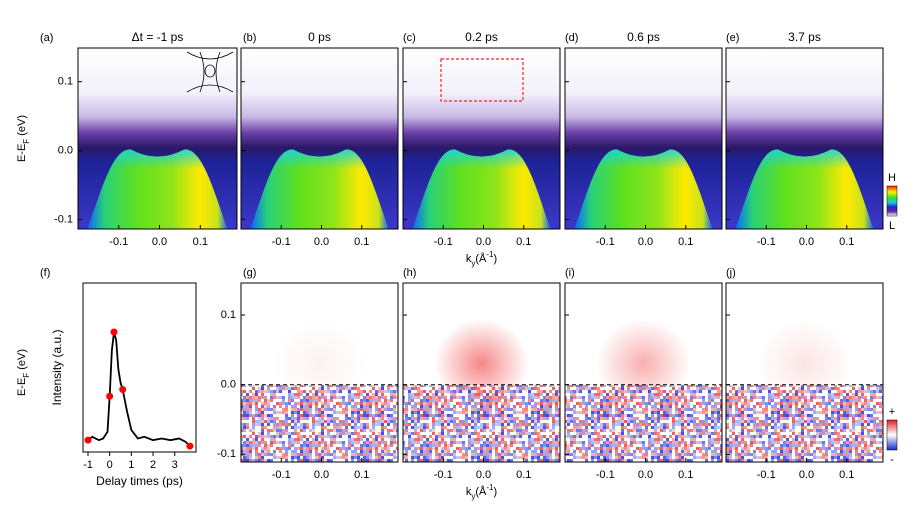  I want to click on panel-label: (d), so click(571, 38).